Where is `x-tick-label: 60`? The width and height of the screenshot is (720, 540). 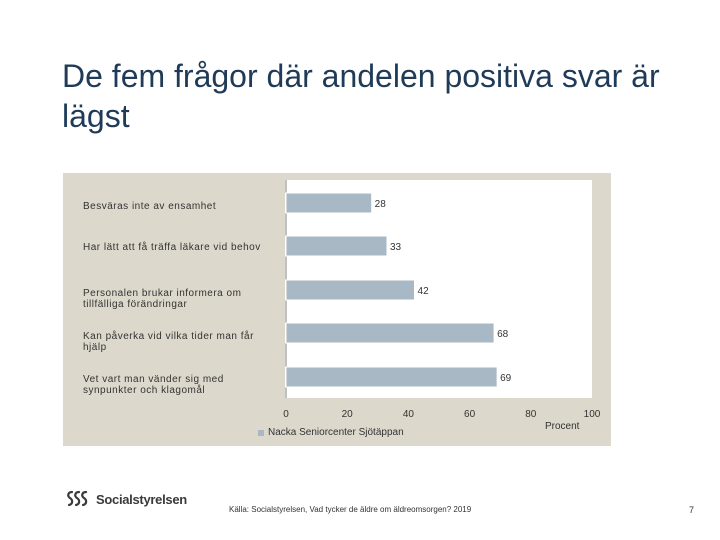 x-tick-label: 60 is located at coordinates (470, 414).